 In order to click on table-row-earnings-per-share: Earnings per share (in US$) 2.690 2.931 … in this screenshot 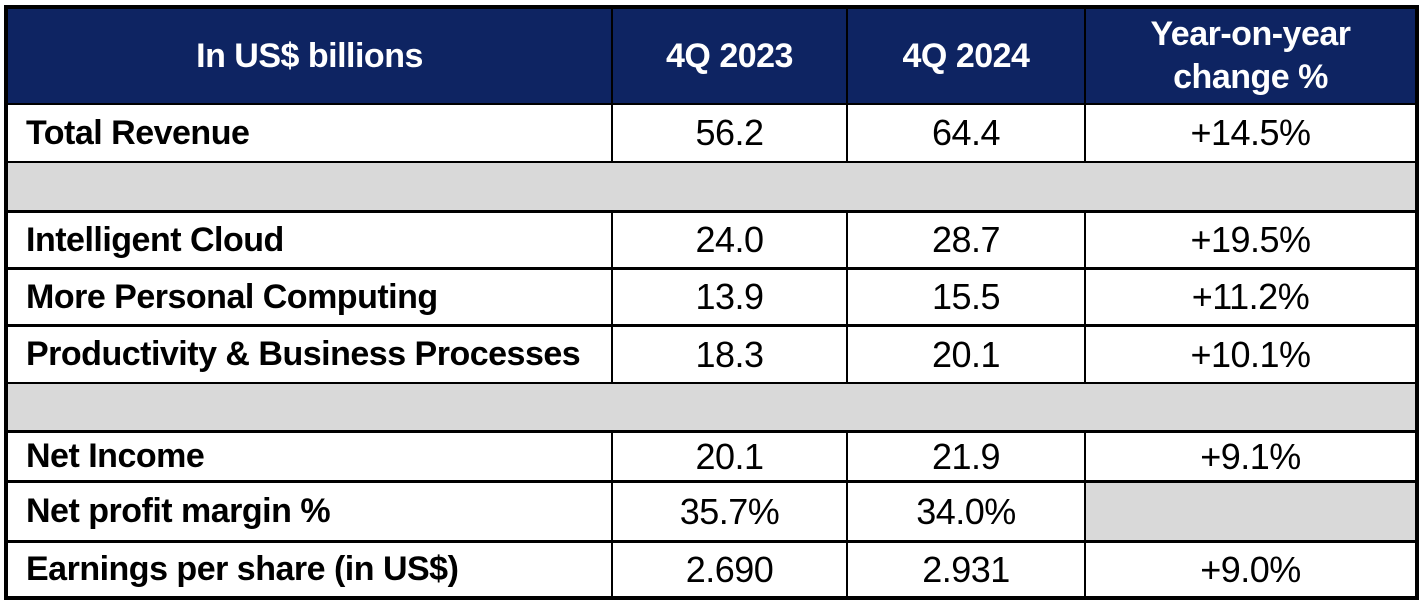, I will do `click(711, 568)`.